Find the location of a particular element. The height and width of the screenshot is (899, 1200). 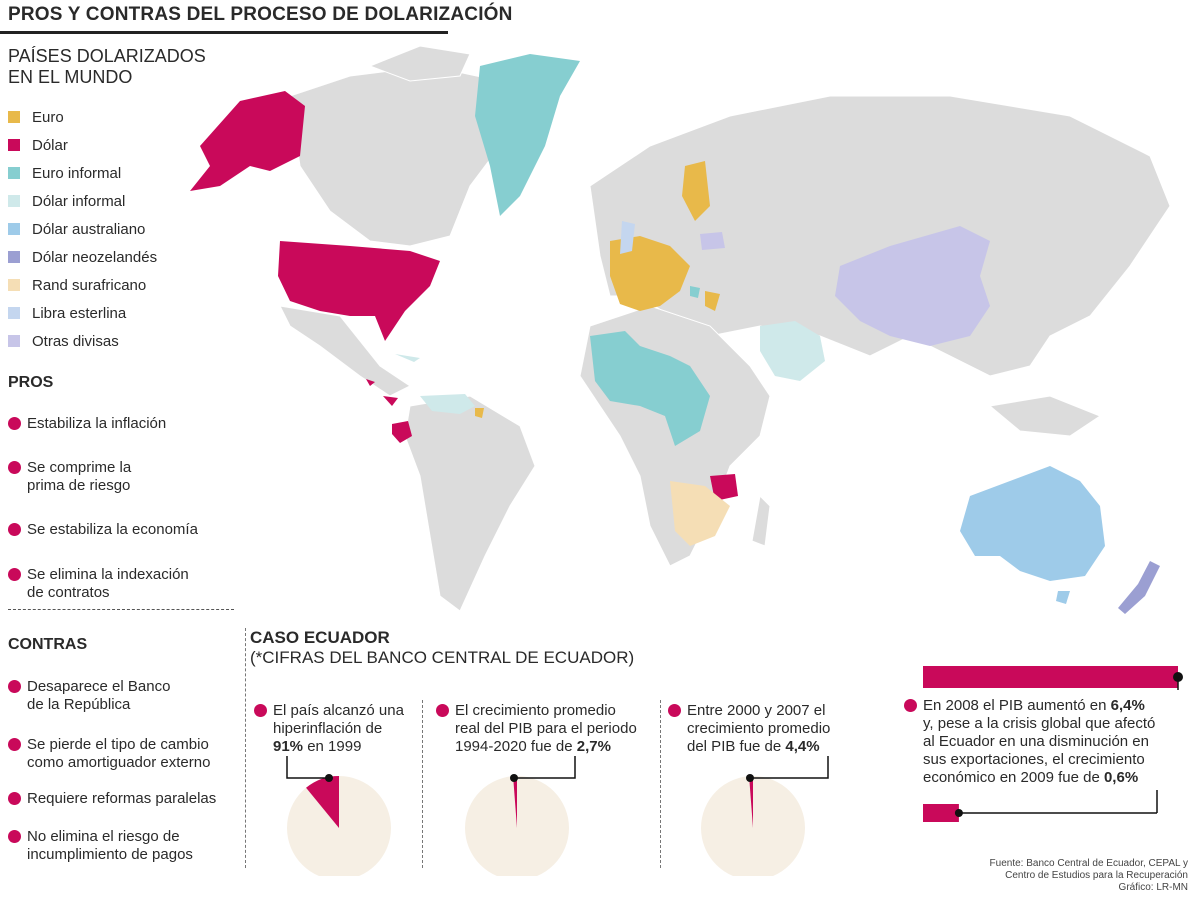

legend-label: Euro informal is located at coordinates (77, 173).